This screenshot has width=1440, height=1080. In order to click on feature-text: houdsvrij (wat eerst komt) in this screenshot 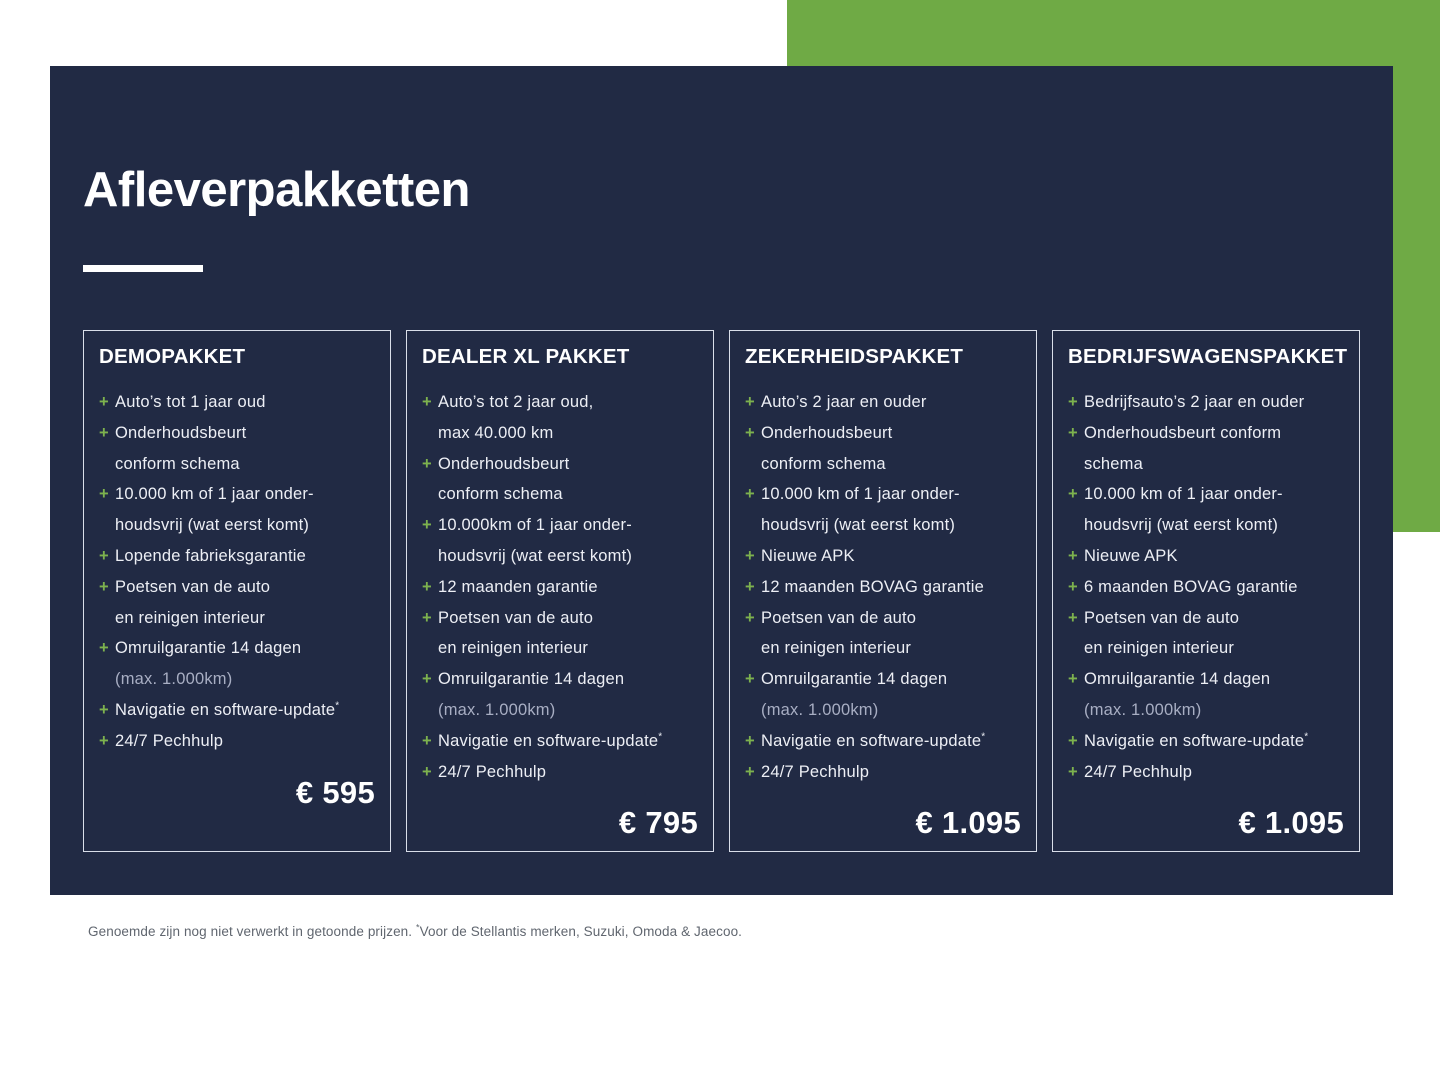, I will do `click(212, 525)`.